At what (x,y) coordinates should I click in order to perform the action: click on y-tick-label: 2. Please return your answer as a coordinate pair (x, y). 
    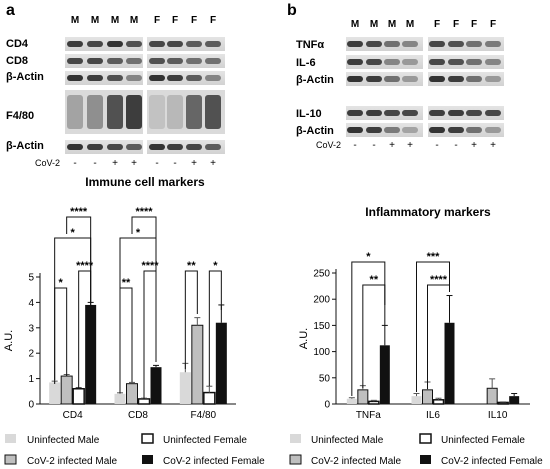
    Looking at the image, I should click on (31, 354).